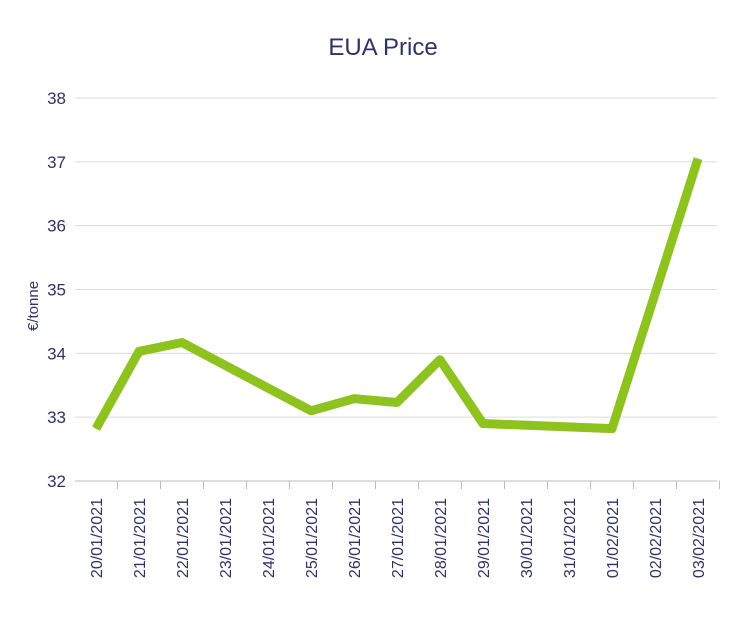 The image size is (736, 635). I want to click on x-tick-label: 01/02/2021, so click(613, 538).